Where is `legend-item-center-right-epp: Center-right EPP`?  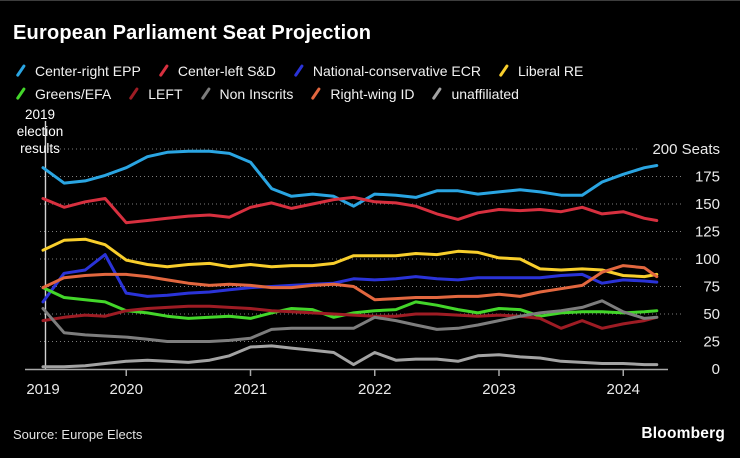 legend-item-center-right-epp: Center-right EPP is located at coordinates (77, 71).